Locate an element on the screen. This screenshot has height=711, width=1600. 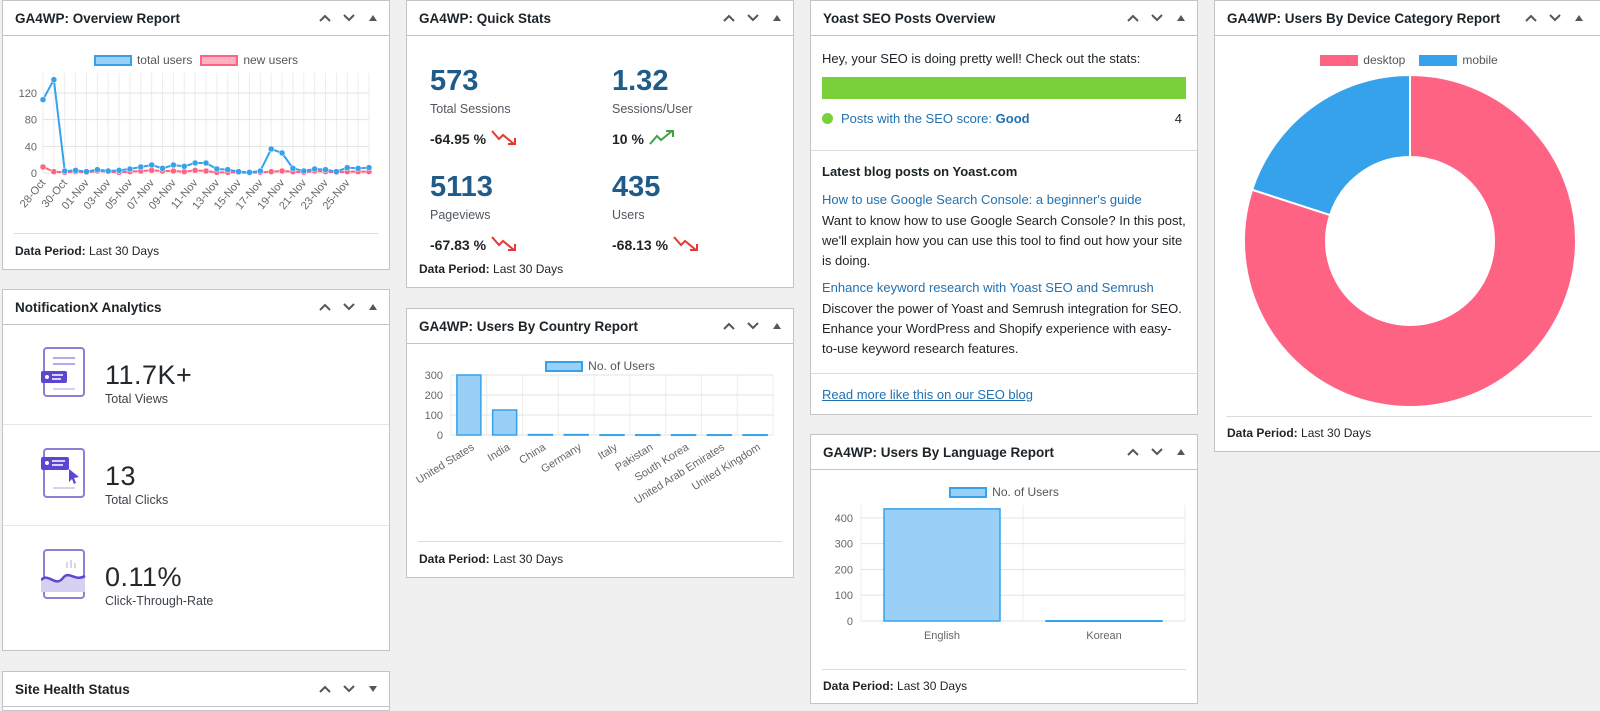
stat-label: Sessions/User is located at coordinates (652, 109).